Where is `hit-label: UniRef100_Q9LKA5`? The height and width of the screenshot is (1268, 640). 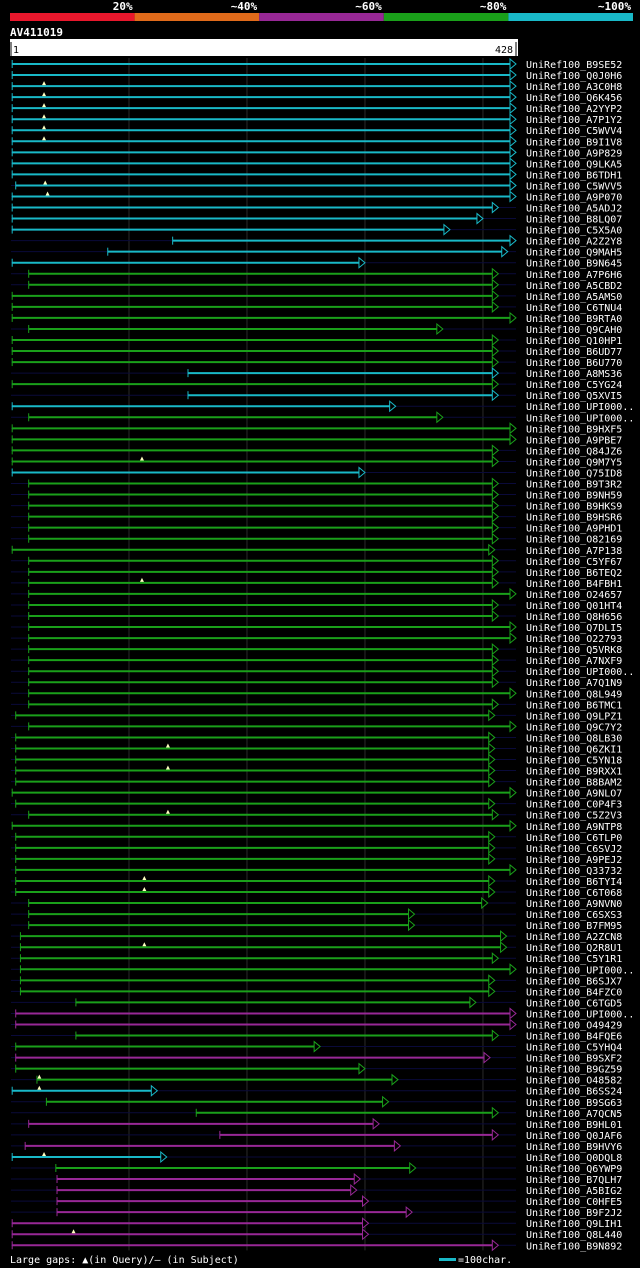
hit-label: UniRef100_Q9LKA5 is located at coordinates (574, 164).